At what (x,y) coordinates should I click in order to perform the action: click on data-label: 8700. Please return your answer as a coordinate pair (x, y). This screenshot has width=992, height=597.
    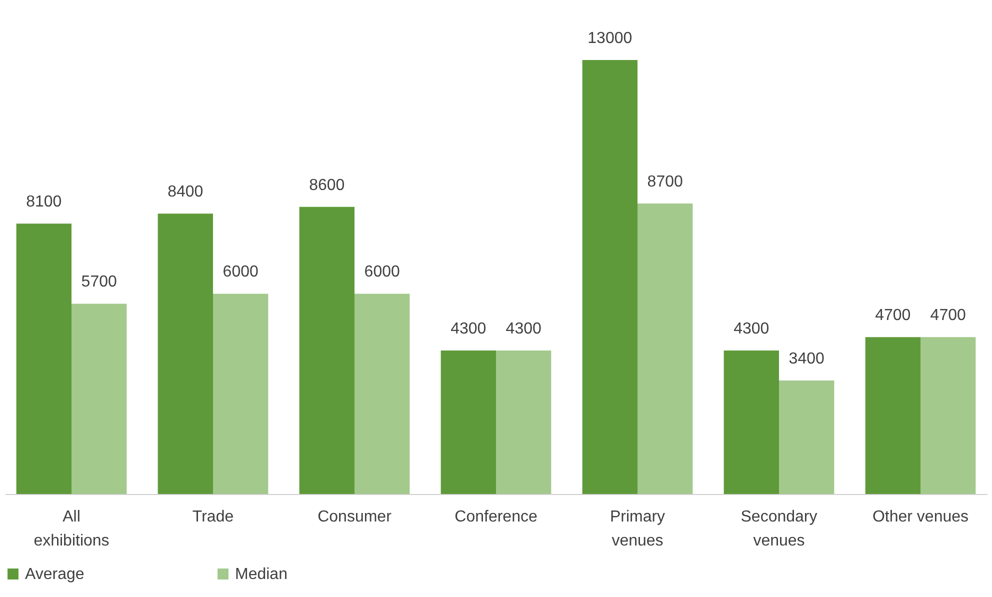
    Looking at the image, I should click on (665, 182).